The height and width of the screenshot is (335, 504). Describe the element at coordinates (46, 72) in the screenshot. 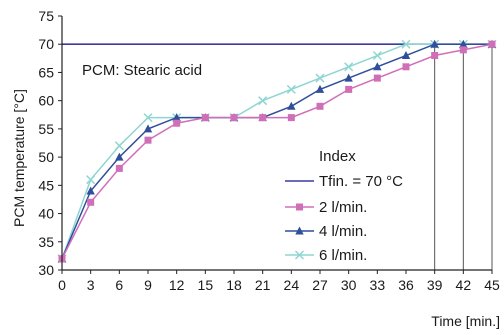

I see `y-tick-label: 65` at that location.